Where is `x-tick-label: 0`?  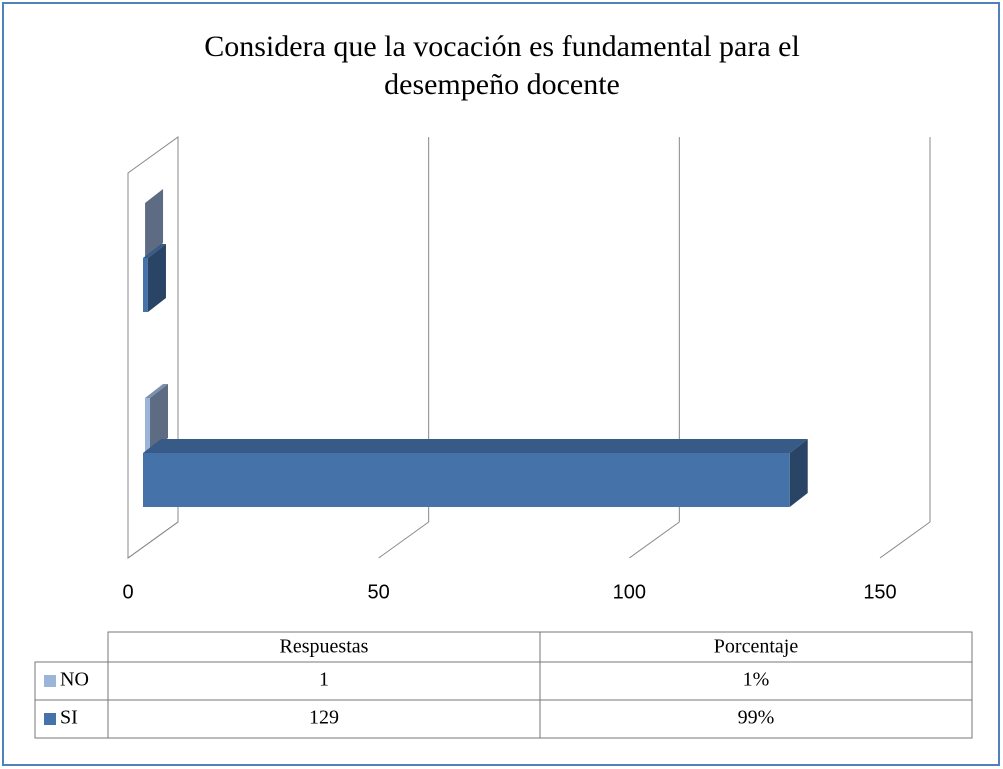 x-tick-label: 0 is located at coordinates (127, 592).